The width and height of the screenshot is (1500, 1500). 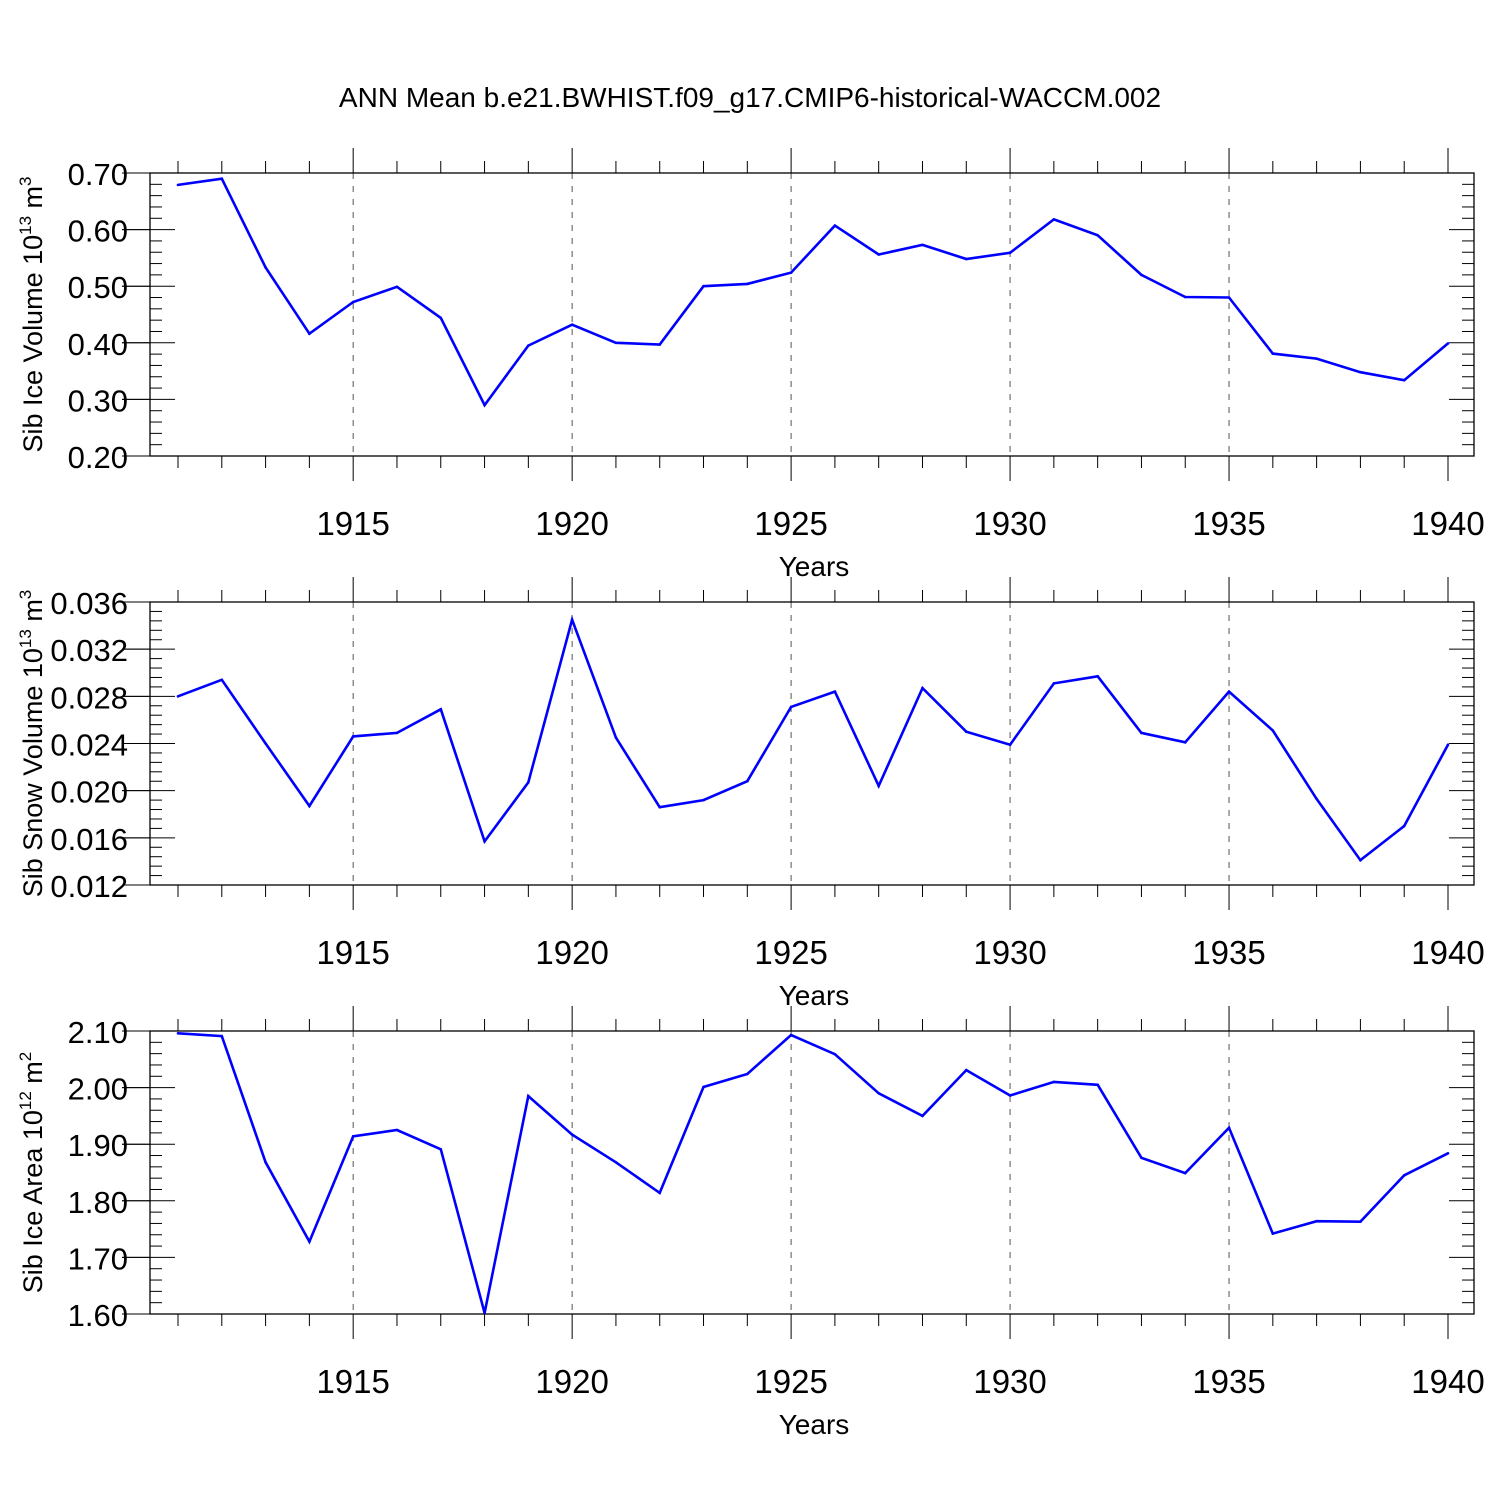 I want to click on chart-3-ytick-label: 1.90, so click(x=98, y=1145).